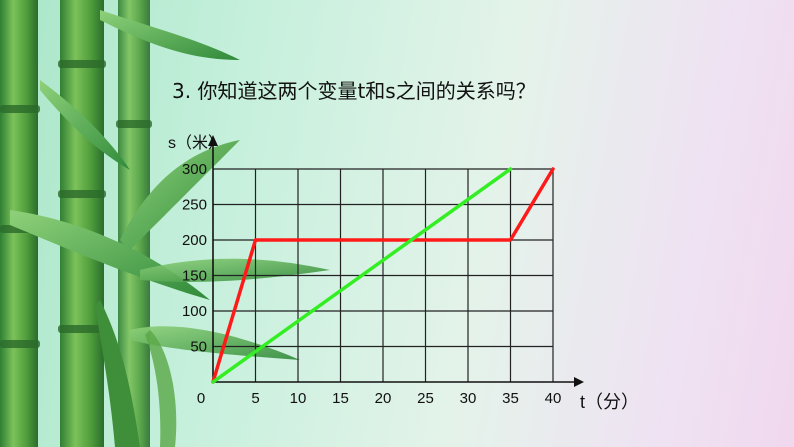 This screenshot has width=794, height=447. What do you see at coordinates (510, 398) in the screenshot?
I see `x-tick-label: 35` at bounding box center [510, 398].